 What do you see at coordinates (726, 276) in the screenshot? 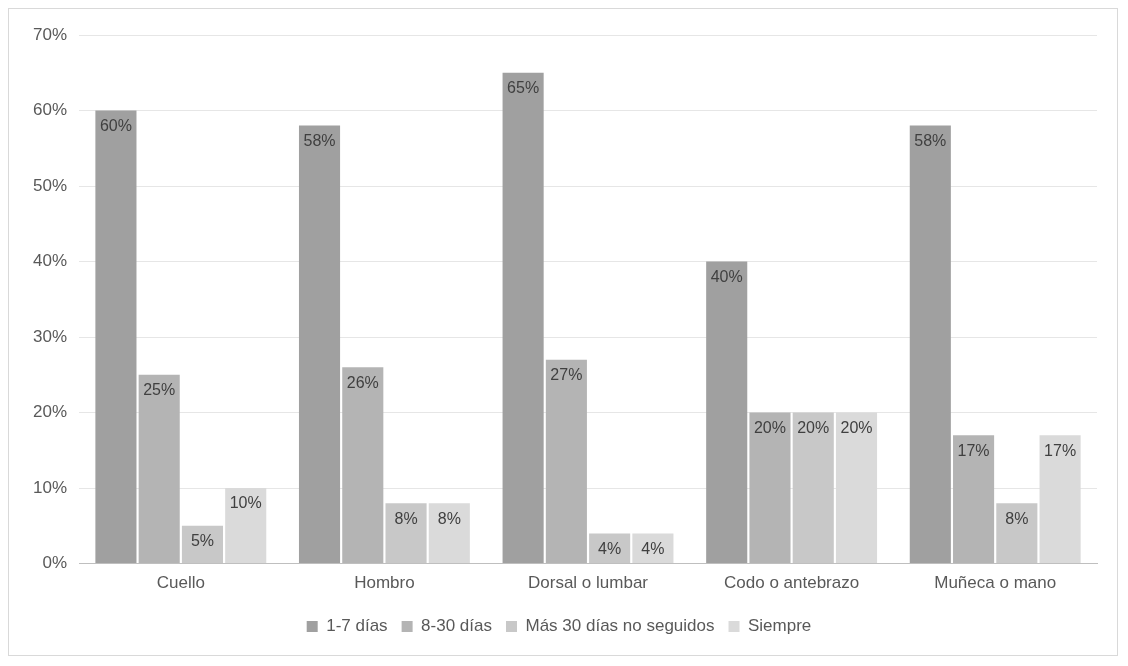
I see `data-label: 40%` at bounding box center [726, 276].